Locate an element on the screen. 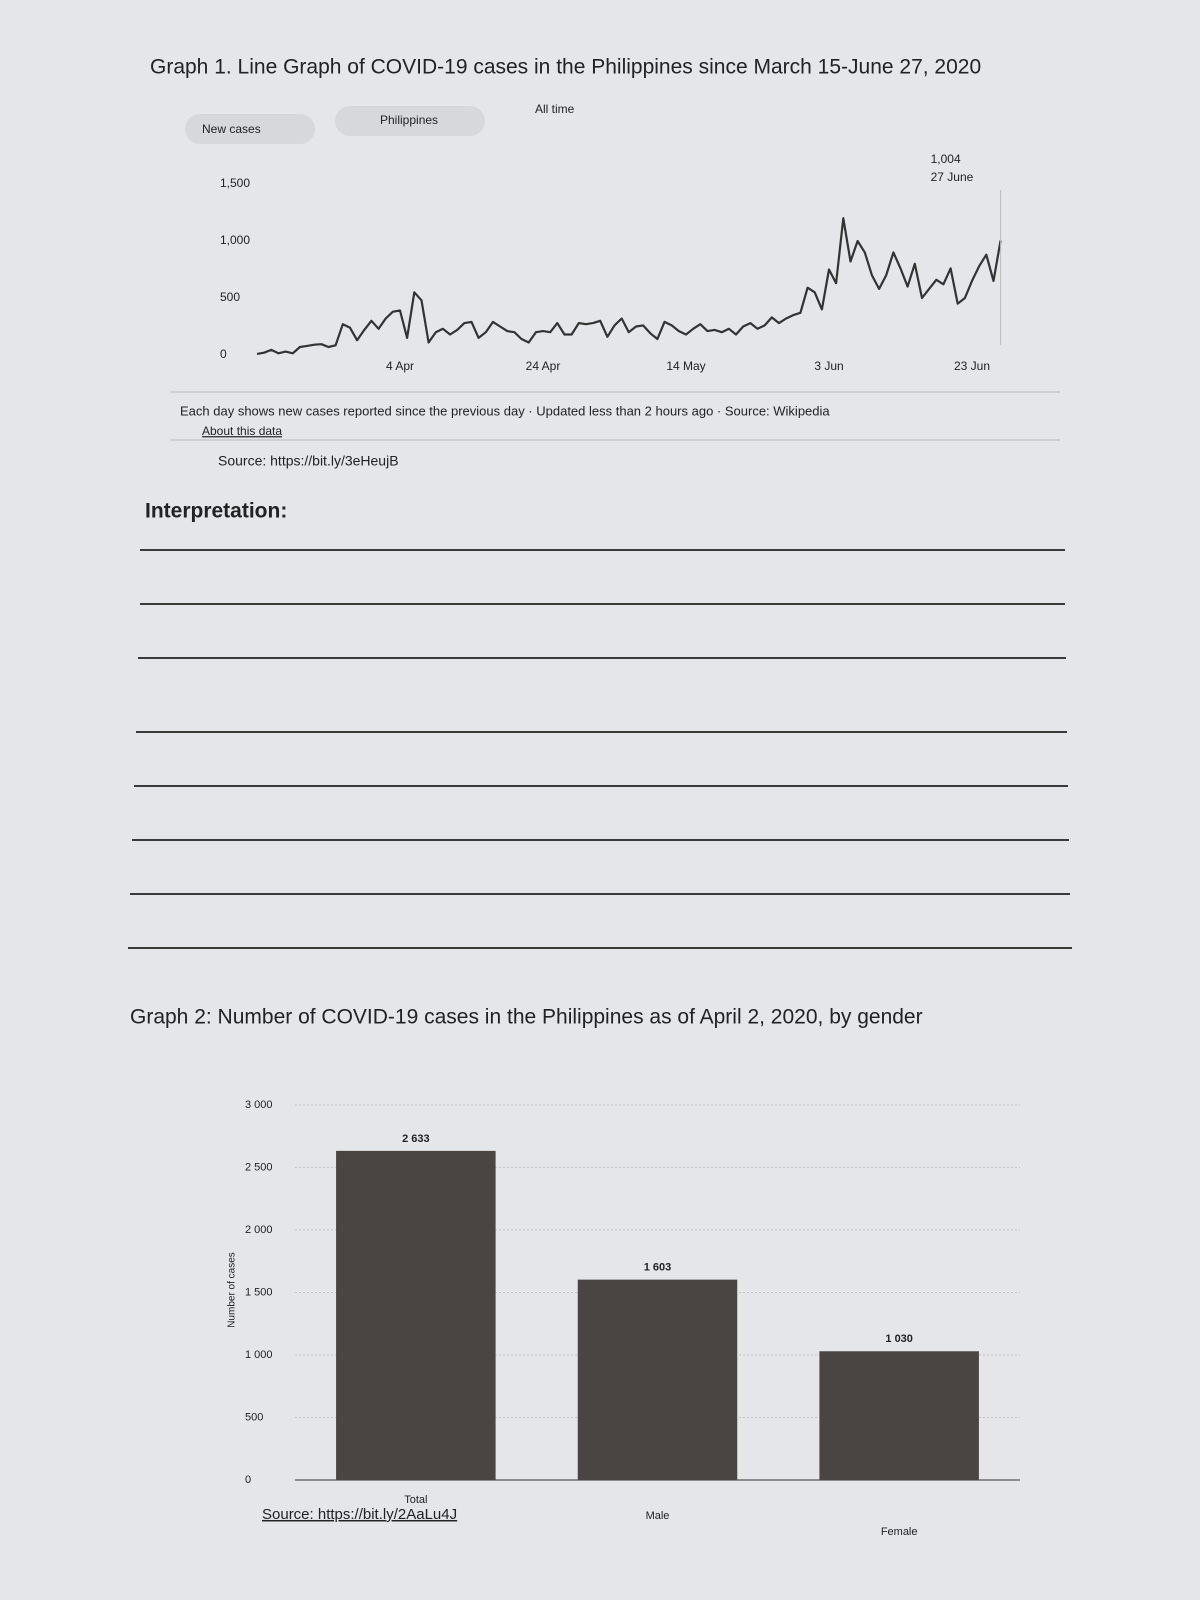 Image resolution: width=1200 pixels, height=1600 pixels. value-label: 1 603 is located at coordinates (658, 1268).